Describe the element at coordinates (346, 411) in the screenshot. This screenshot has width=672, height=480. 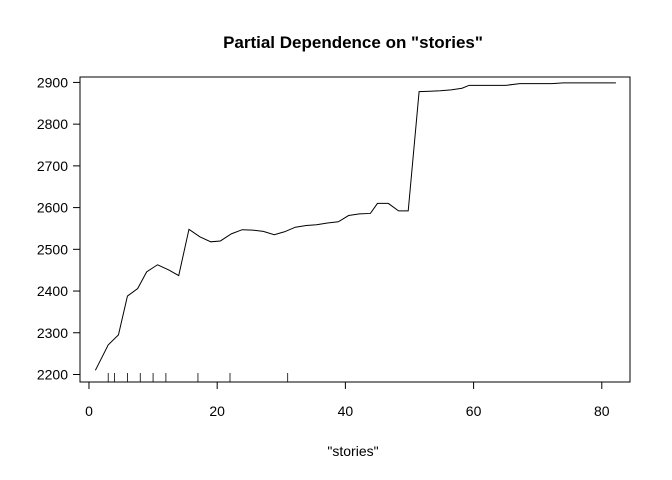
I see `x-tick-label: 40` at that location.